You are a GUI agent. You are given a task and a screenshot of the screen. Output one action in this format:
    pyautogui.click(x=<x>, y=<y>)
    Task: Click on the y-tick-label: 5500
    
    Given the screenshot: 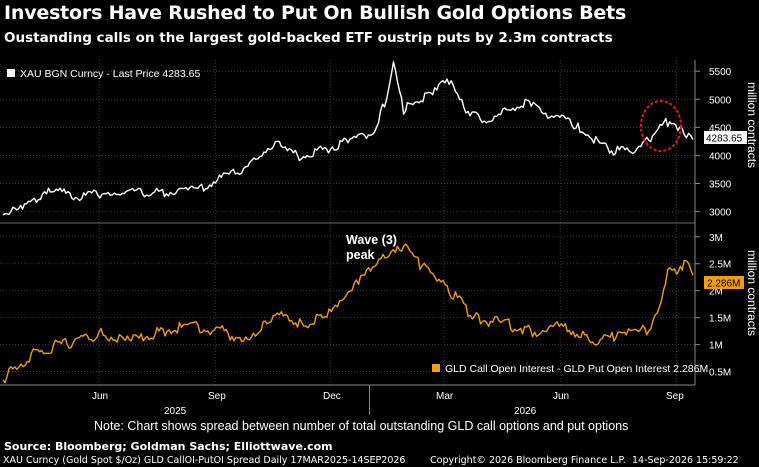 What is the action you would take?
    pyautogui.click(x=720, y=72)
    